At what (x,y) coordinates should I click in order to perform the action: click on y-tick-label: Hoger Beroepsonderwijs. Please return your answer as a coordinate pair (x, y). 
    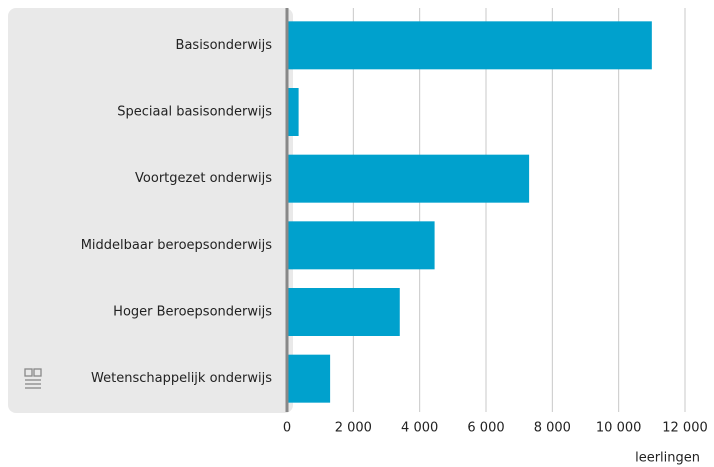
    Looking at the image, I should click on (192, 312).